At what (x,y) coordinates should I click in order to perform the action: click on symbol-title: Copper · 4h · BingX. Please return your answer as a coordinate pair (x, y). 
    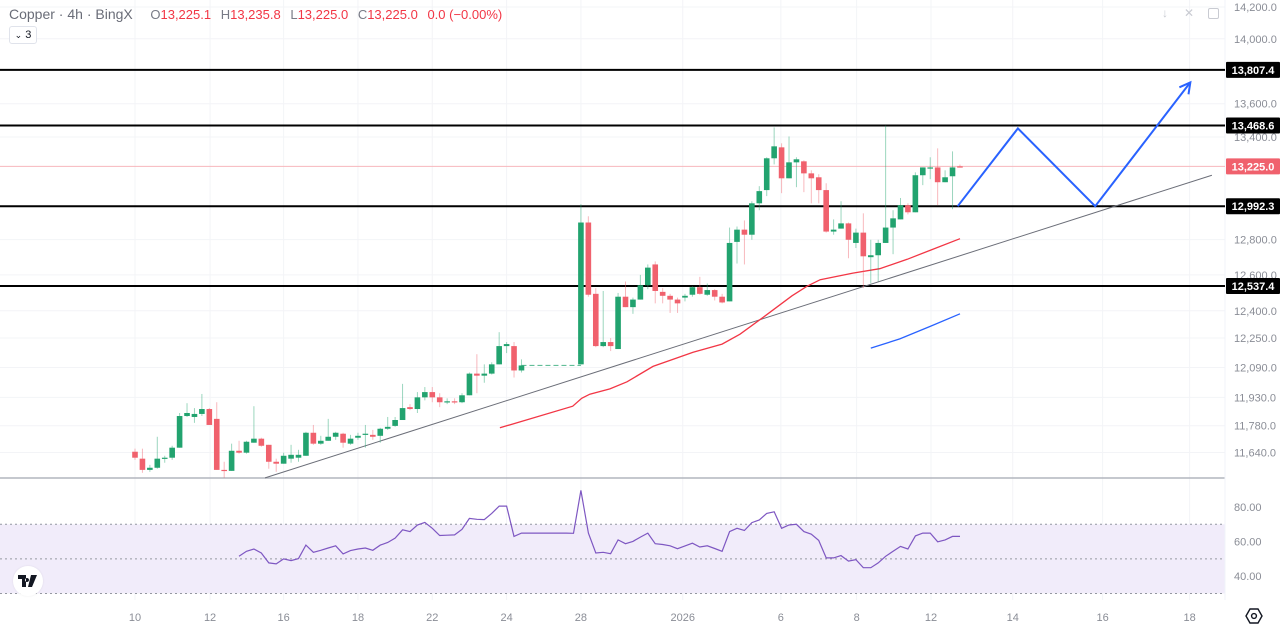
    Looking at the image, I should click on (71, 14).